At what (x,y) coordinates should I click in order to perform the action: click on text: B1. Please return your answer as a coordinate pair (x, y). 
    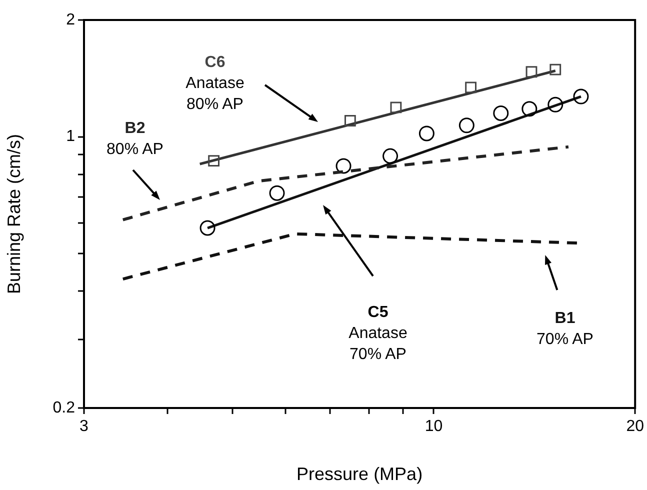
    Looking at the image, I should click on (565, 319).